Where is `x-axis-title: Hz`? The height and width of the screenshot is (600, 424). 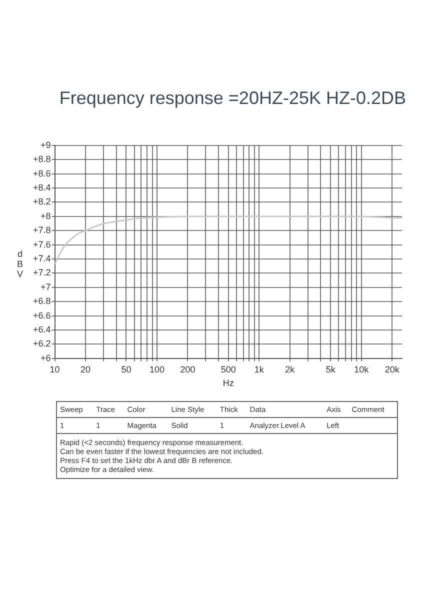
x-axis-title: Hz is located at coordinates (228, 383).